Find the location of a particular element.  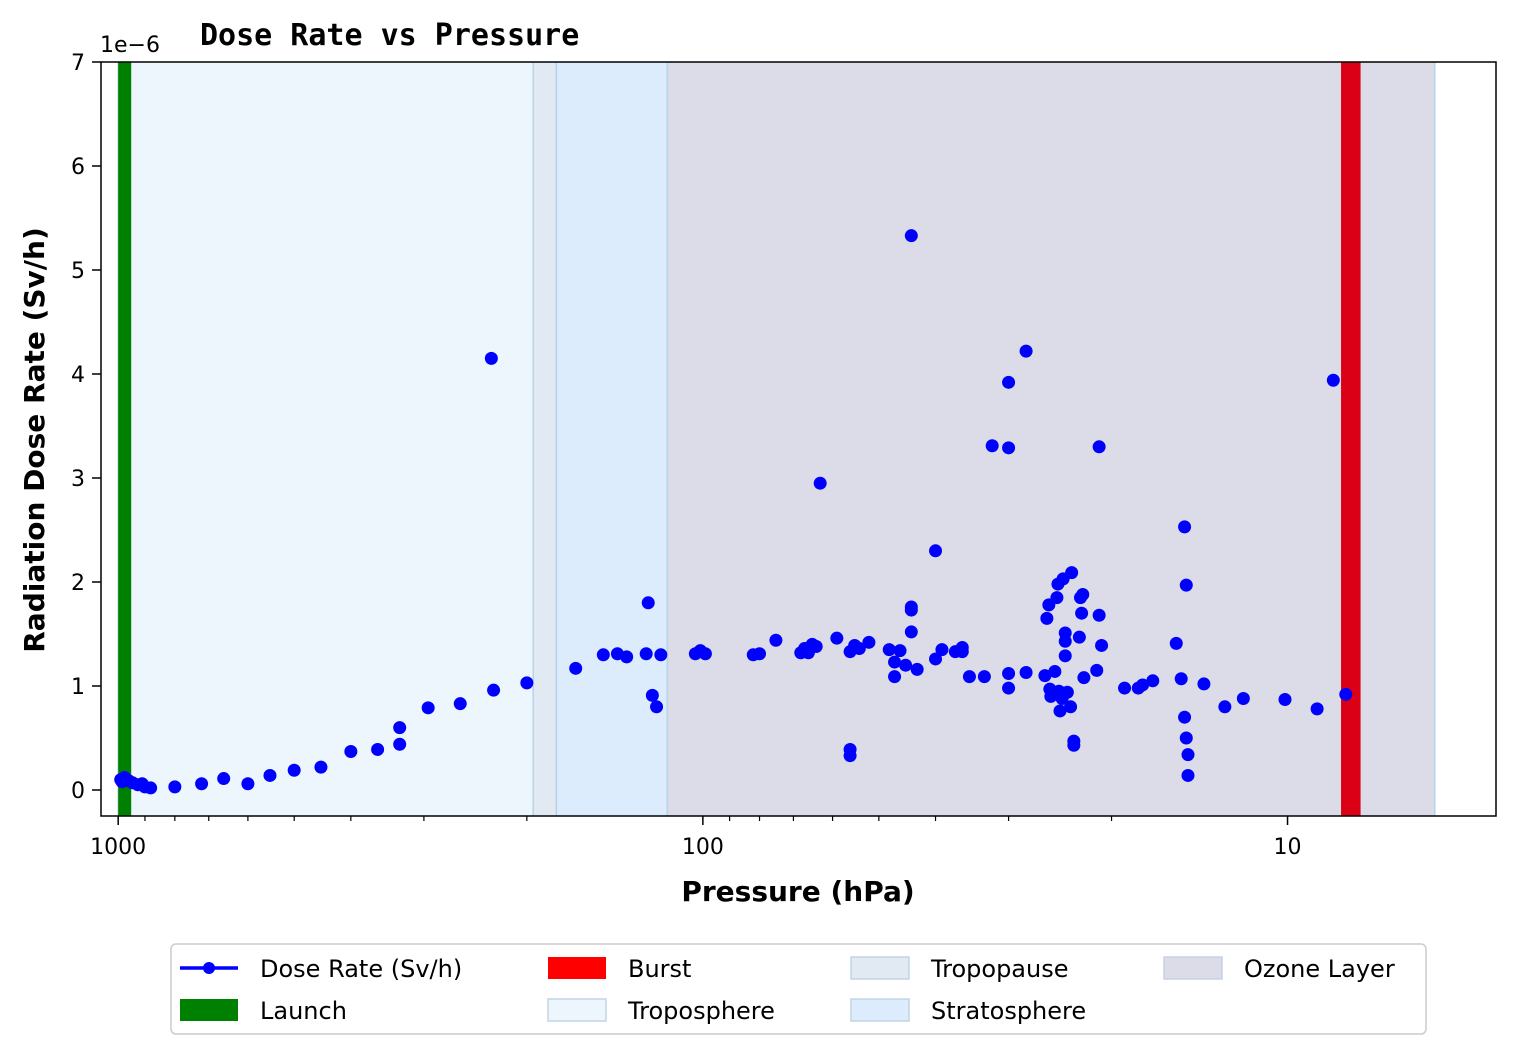

y-tick-label: 2 is located at coordinates (78, 583).